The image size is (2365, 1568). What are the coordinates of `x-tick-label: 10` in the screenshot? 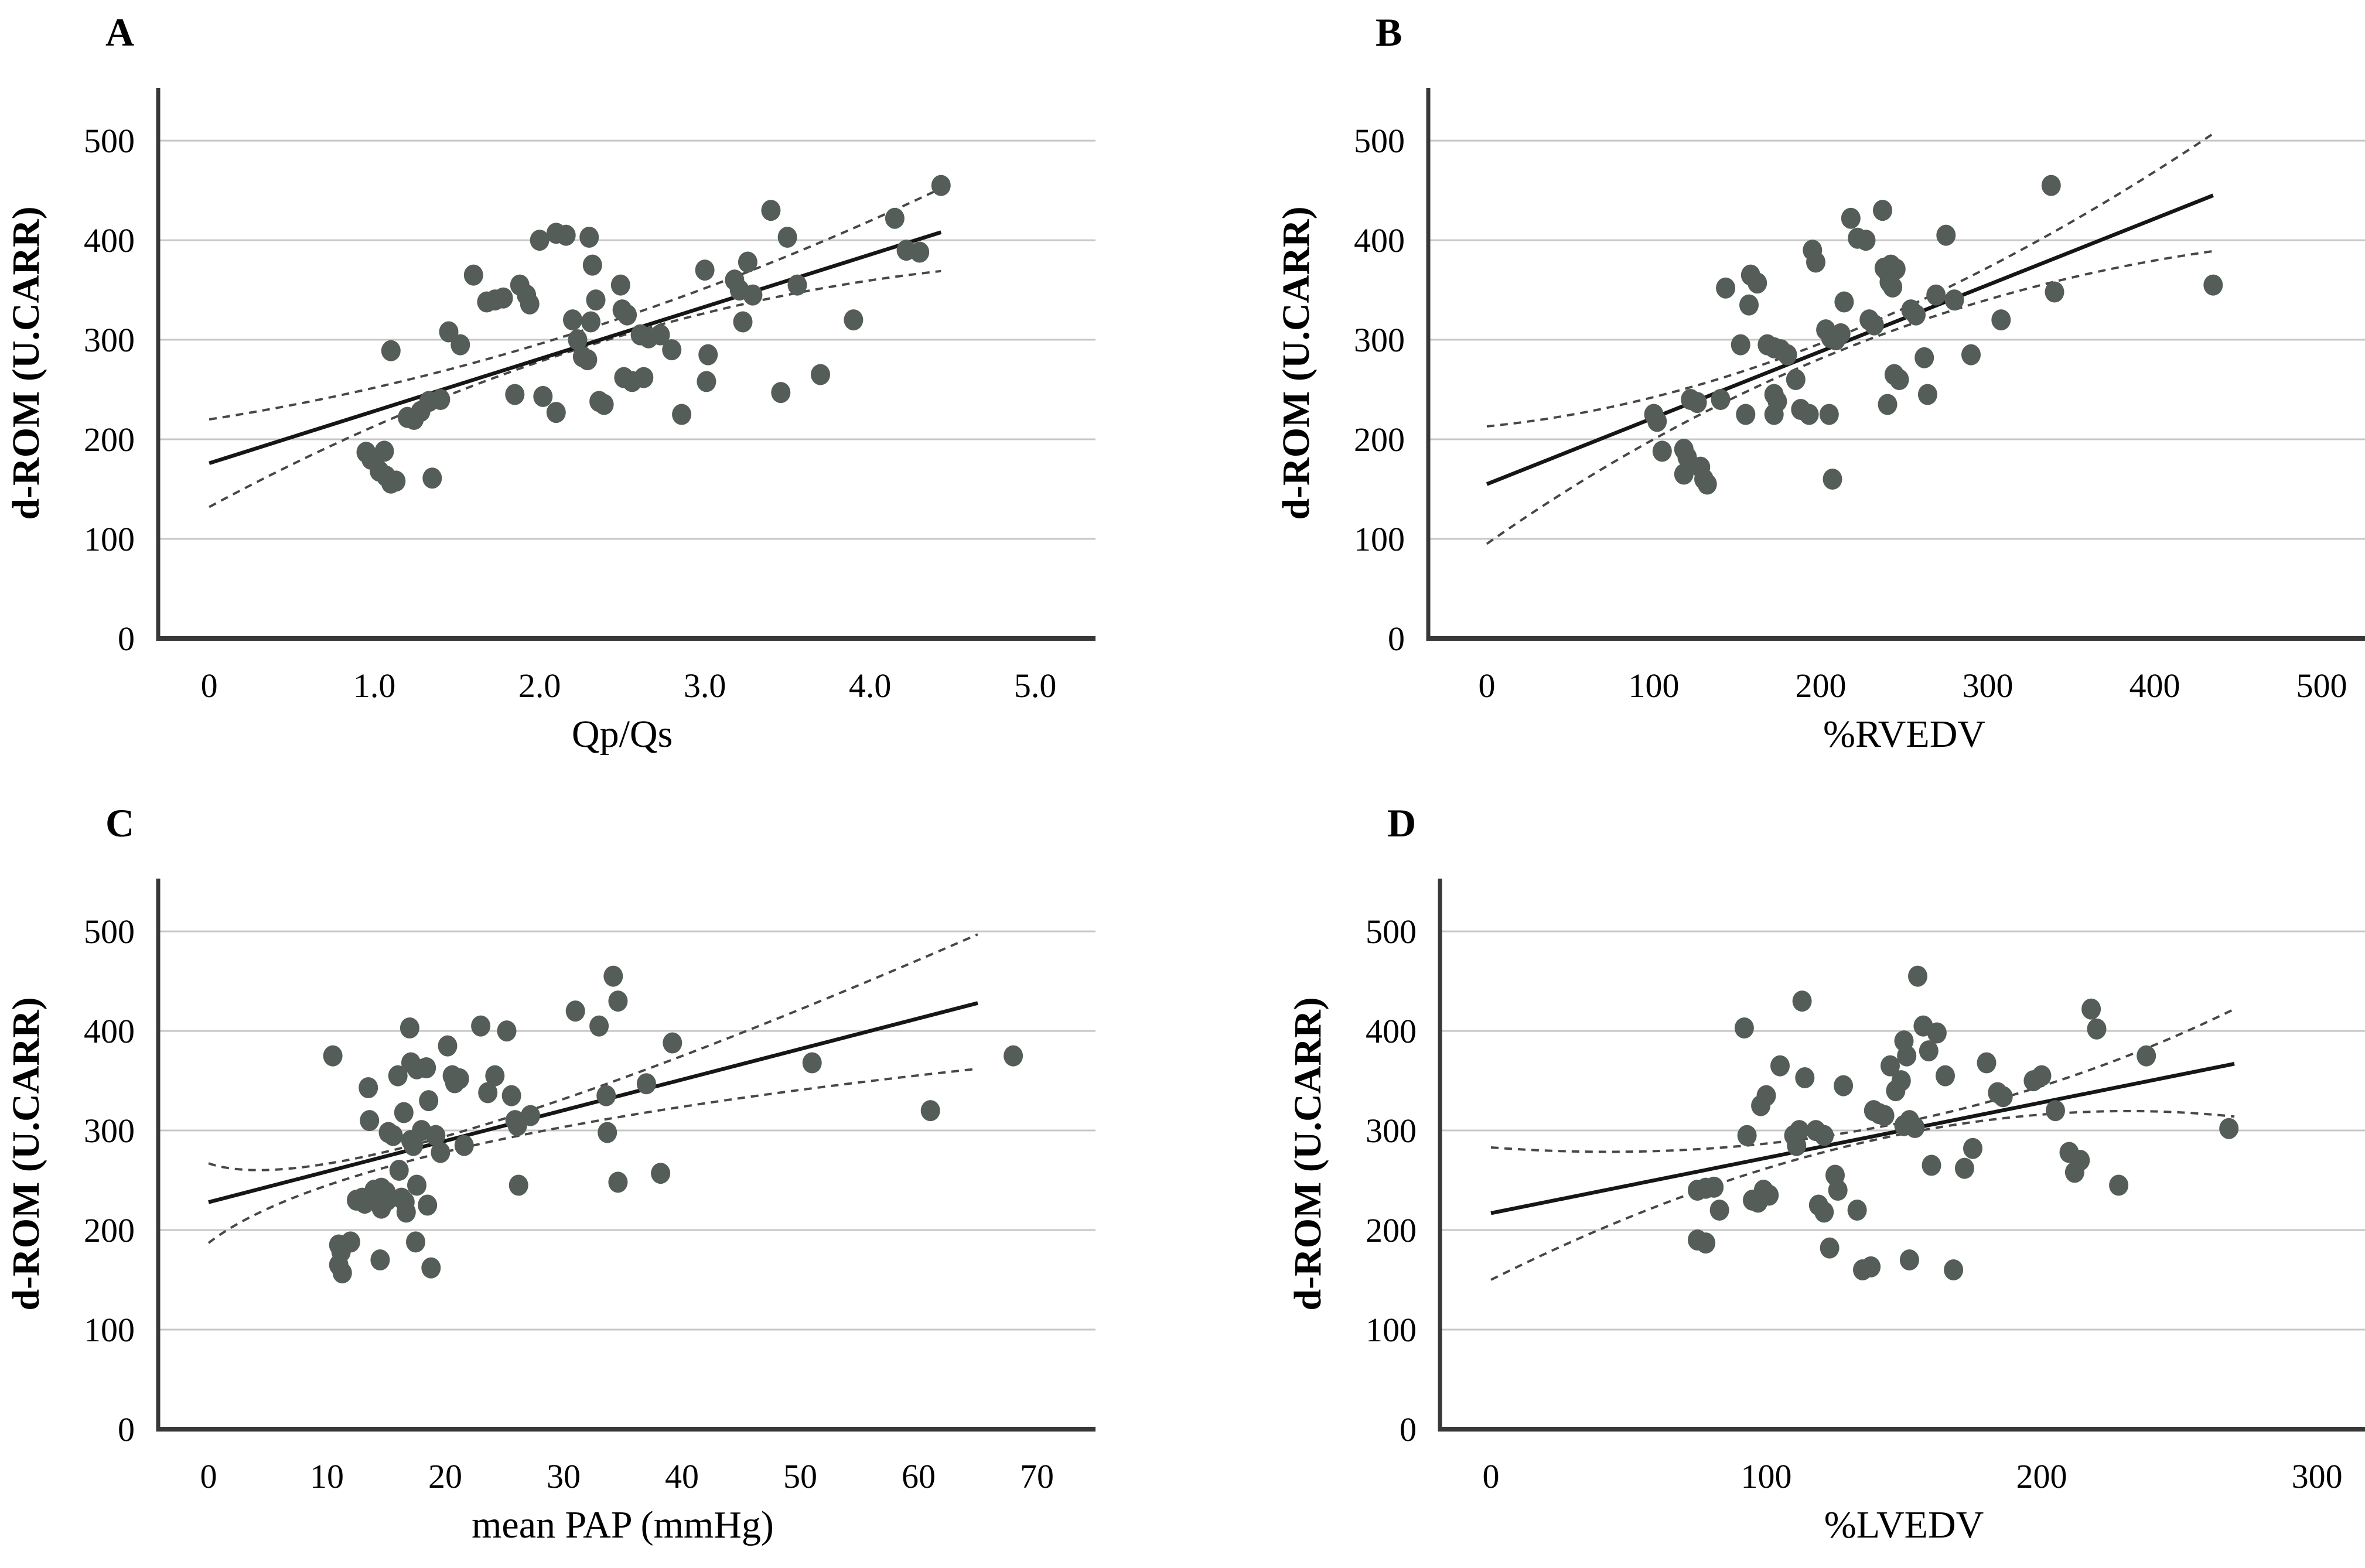 It's located at (327, 1476).